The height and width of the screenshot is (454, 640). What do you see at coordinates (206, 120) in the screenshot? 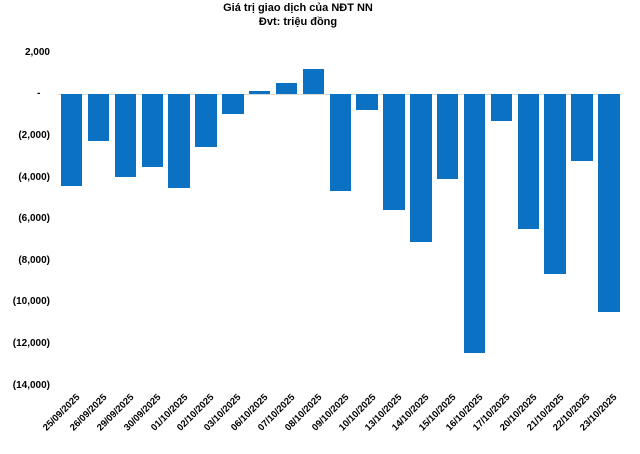
I see `bar-02/10/2025` at bounding box center [206, 120].